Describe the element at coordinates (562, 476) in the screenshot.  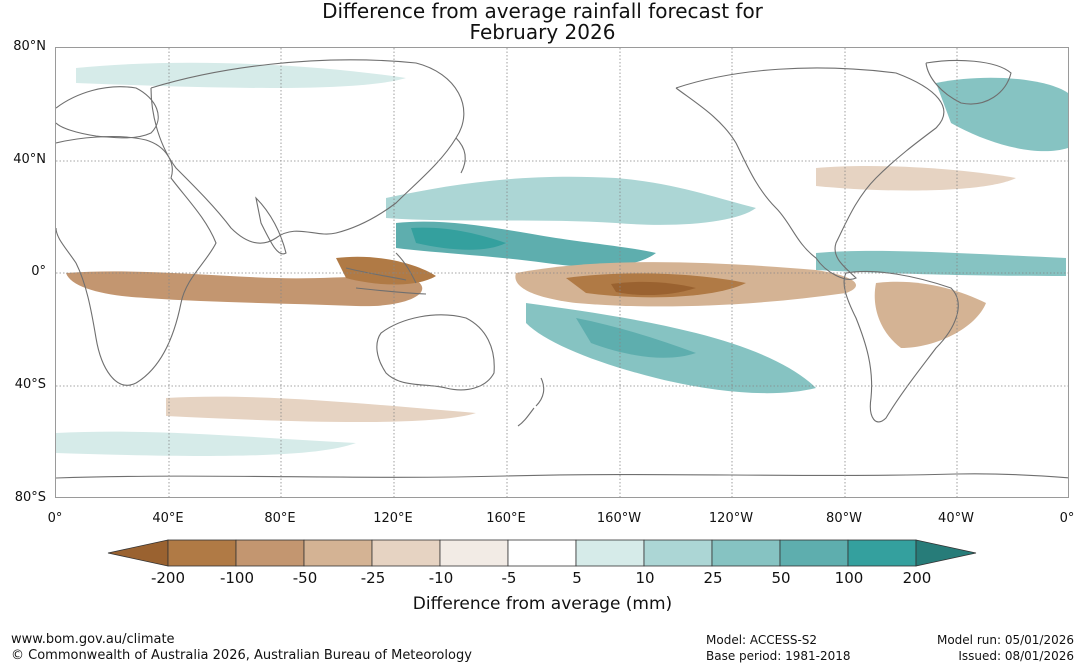
I see `antarctica-coastline` at that location.